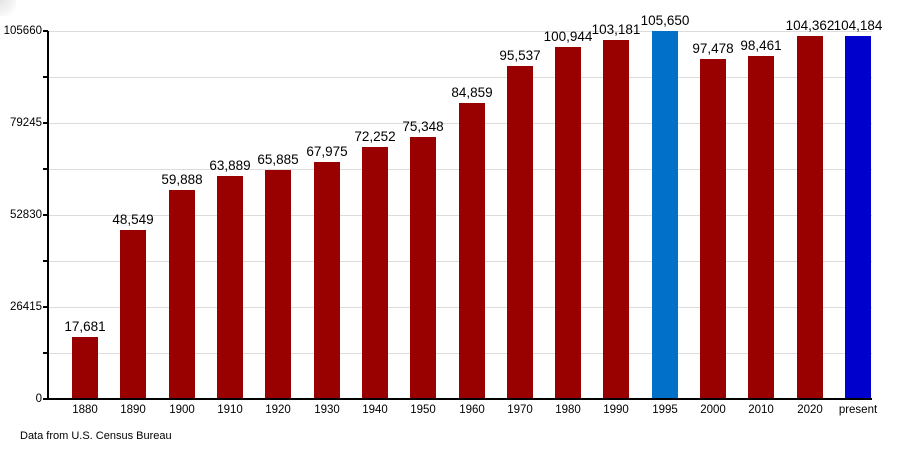 This screenshot has width=900, height=450. I want to click on x-tick-label: 1890, so click(133, 410).